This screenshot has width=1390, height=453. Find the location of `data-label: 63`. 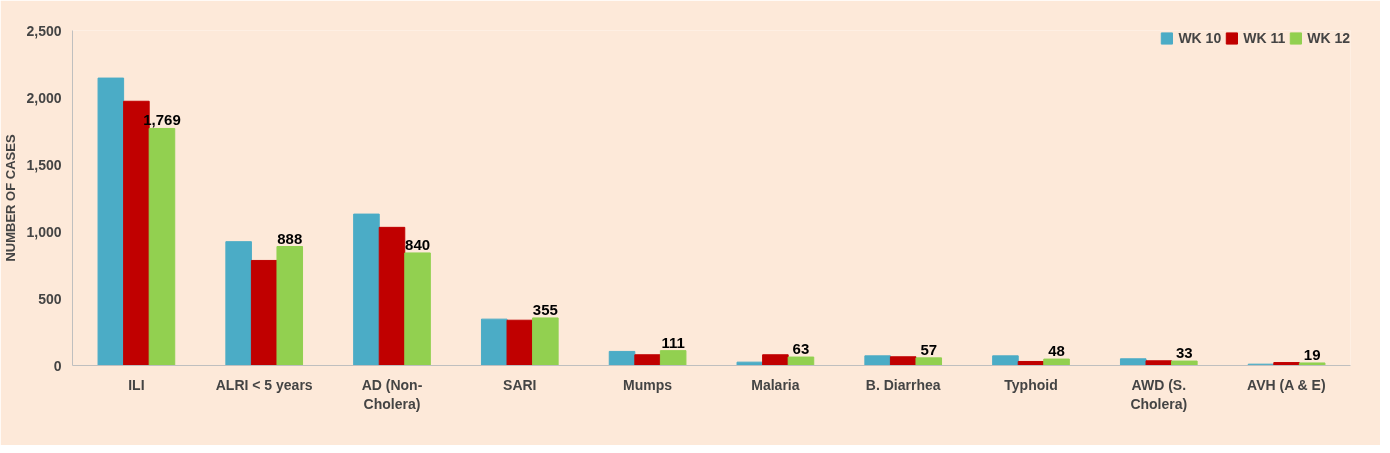

data-label: 63 is located at coordinates (801, 349).